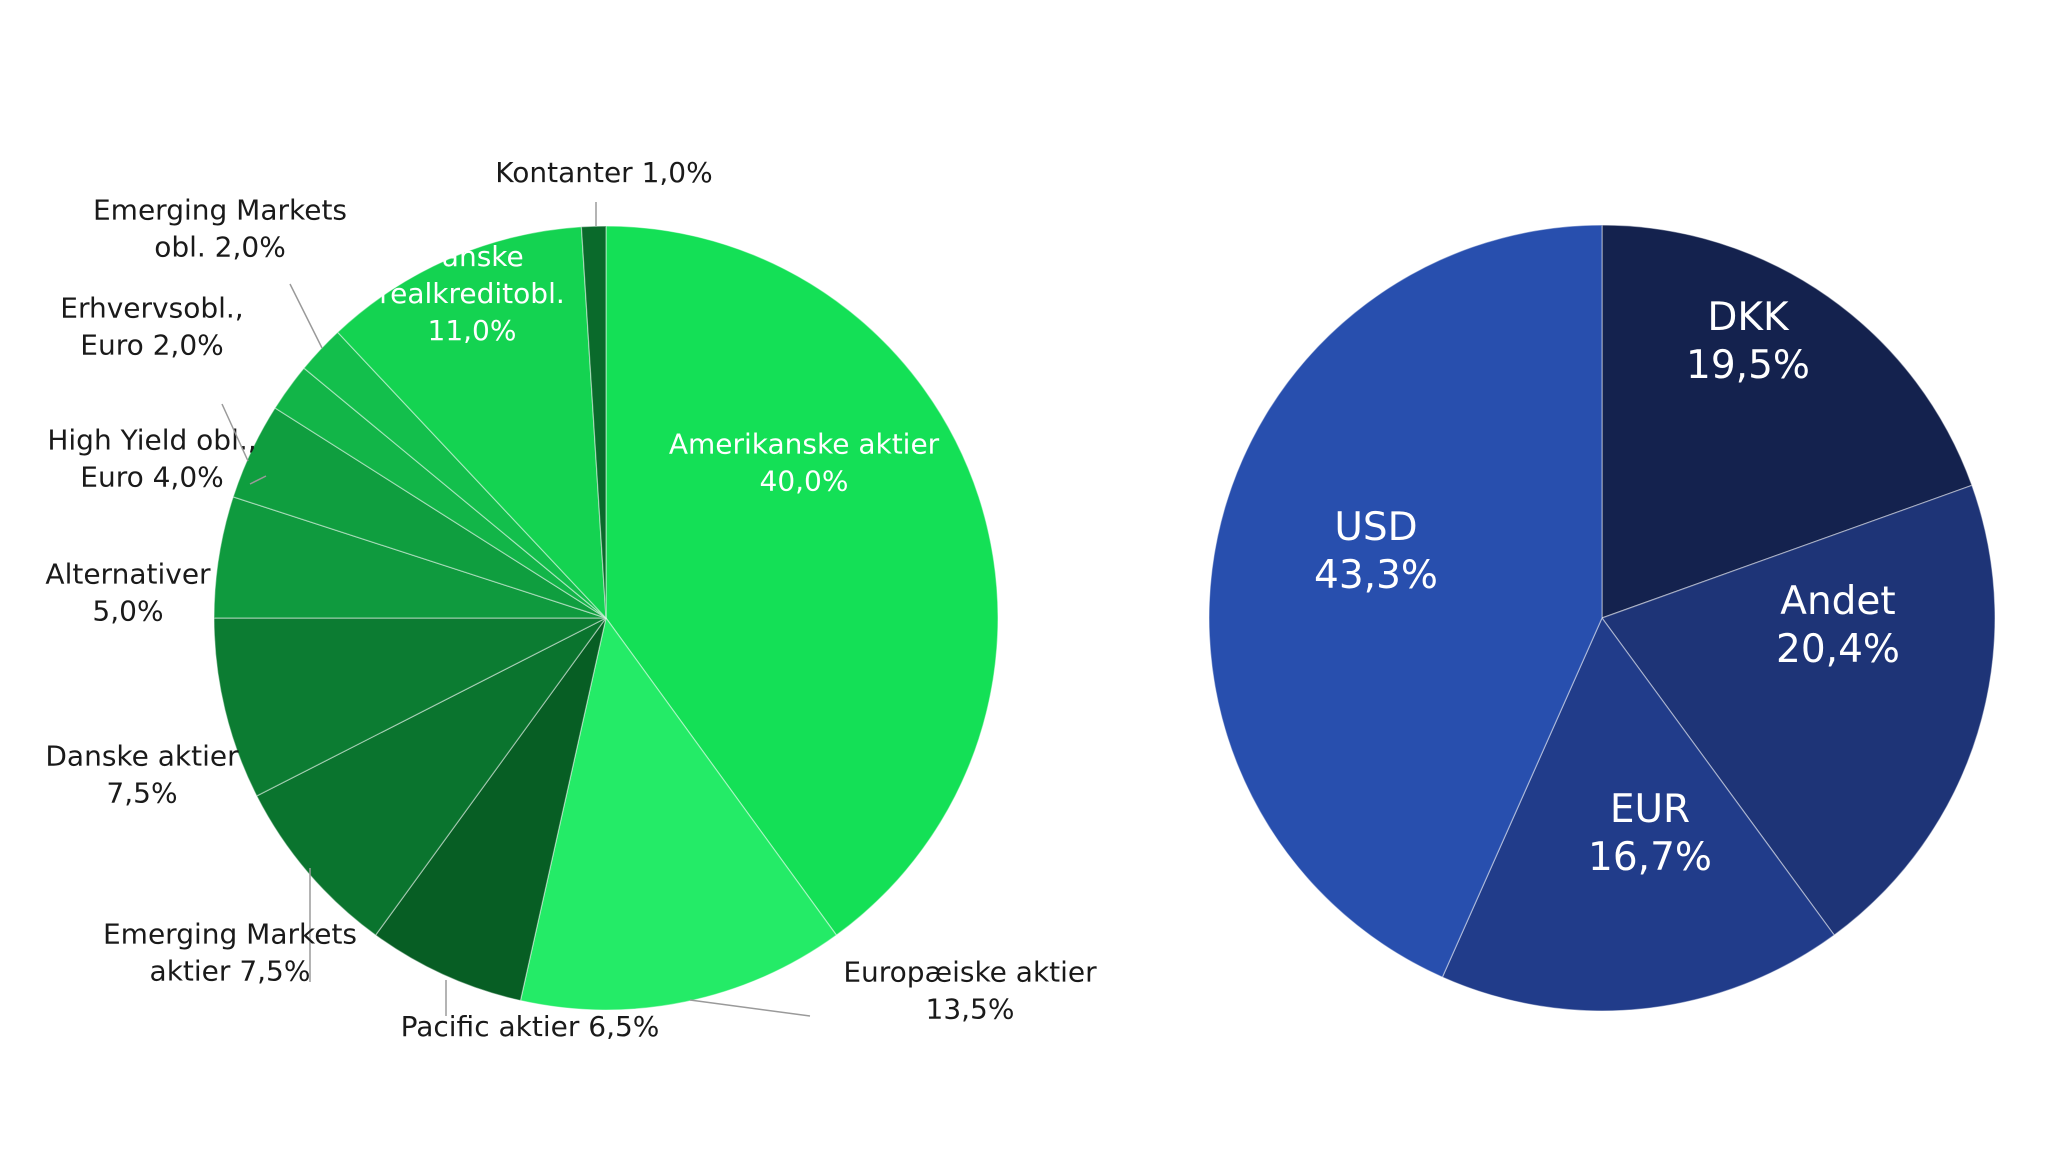  What do you see at coordinates (220, 210) in the screenshot?
I see `allocation-slice-label-8-line-0: Emerging Markets` at bounding box center [220, 210].